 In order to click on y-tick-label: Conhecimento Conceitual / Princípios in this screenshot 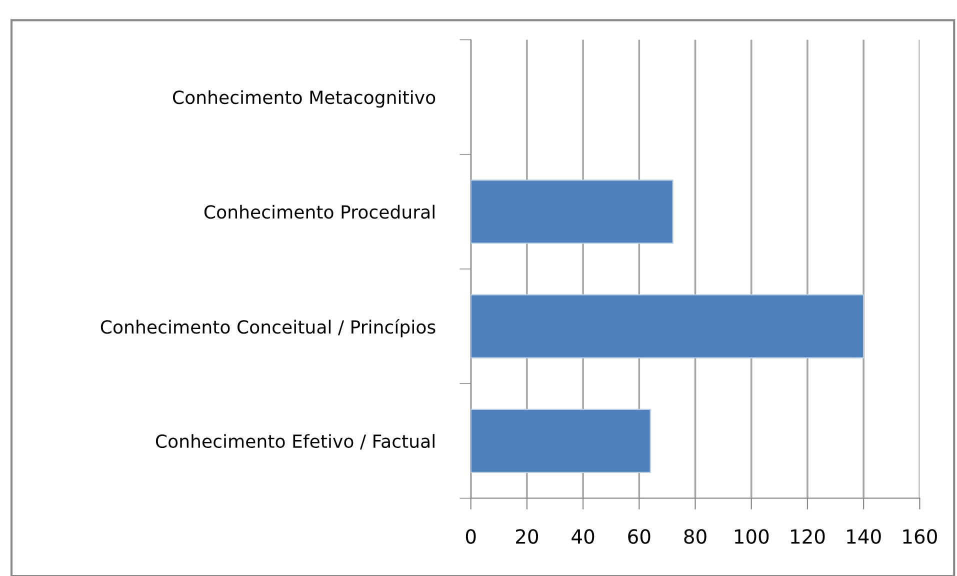, I will do `click(268, 328)`.